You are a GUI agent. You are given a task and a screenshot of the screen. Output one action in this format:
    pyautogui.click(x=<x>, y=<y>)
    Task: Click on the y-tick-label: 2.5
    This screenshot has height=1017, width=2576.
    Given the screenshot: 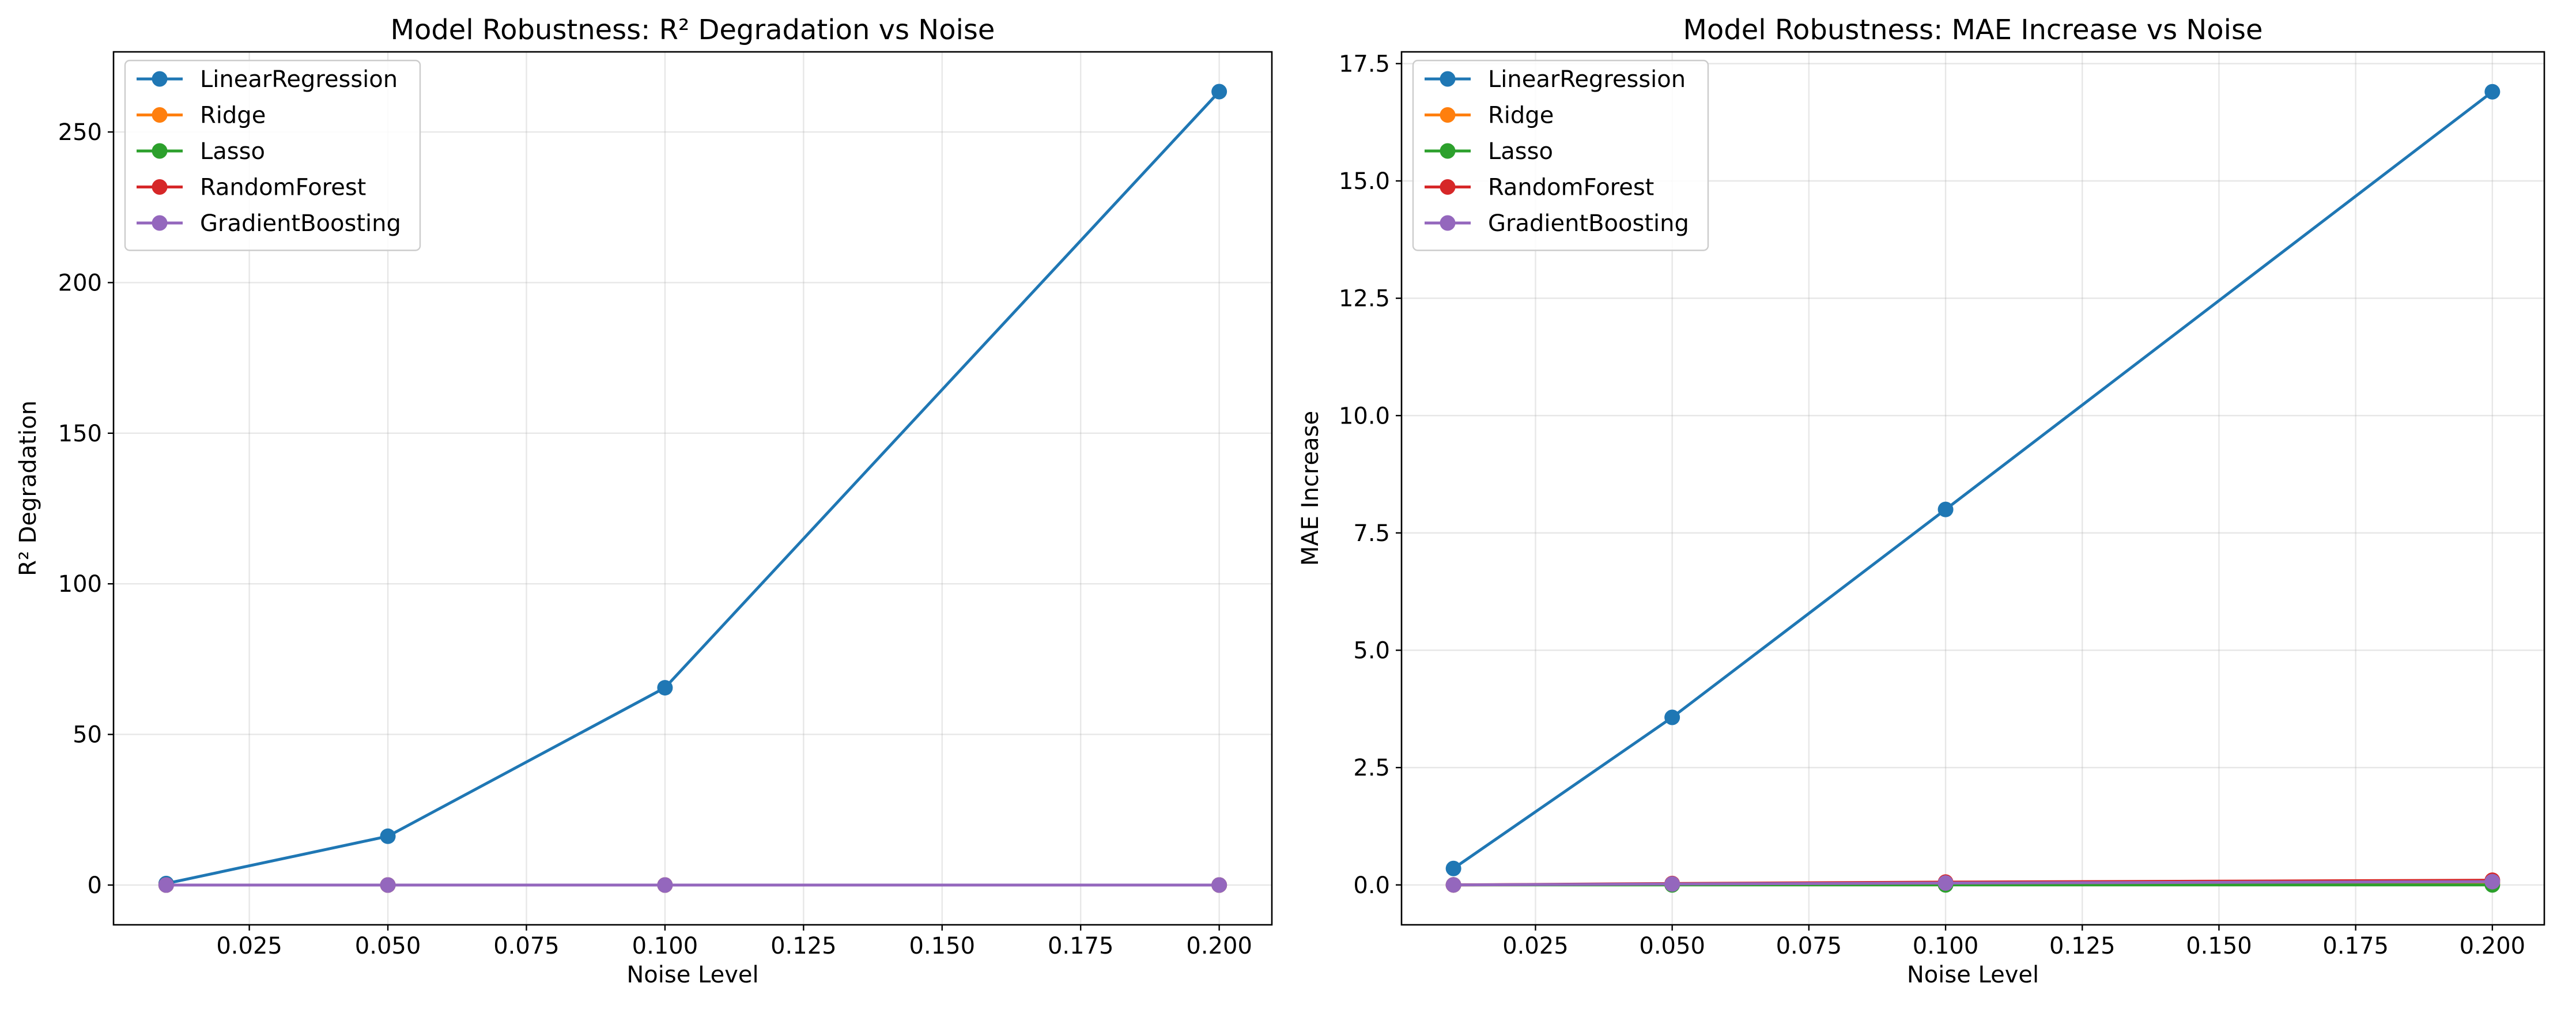 What is the action you would take?
    pyautogui.click(x=1371, y=768)
    